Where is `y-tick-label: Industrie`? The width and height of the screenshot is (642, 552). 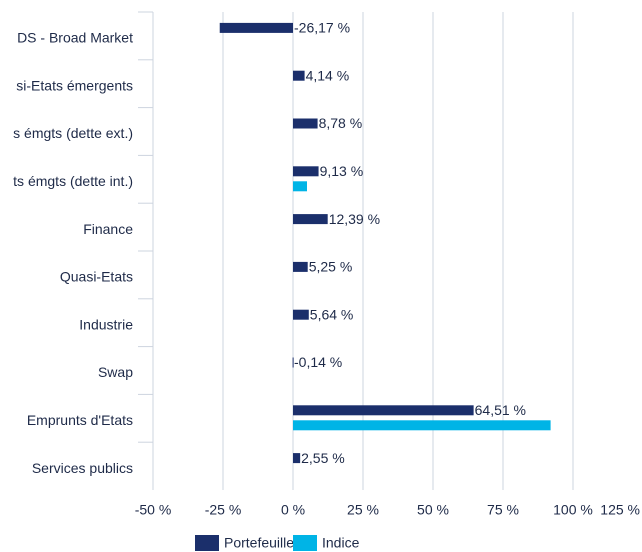 y-tick-label: Industrie is located at coordinates (106, 324).